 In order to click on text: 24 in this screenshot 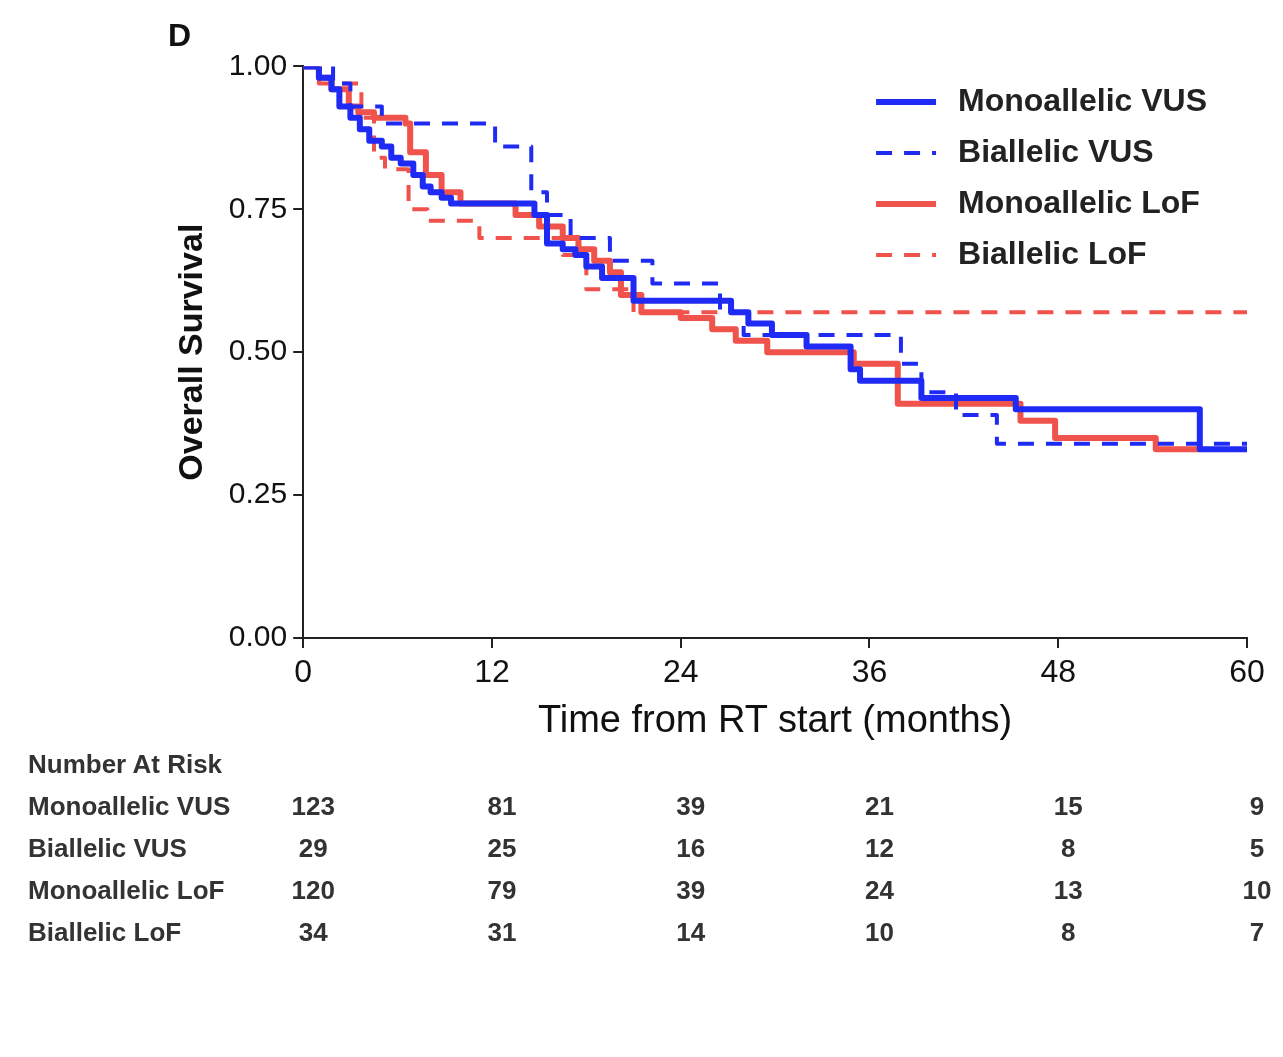, I will do `click(880, 890)`.